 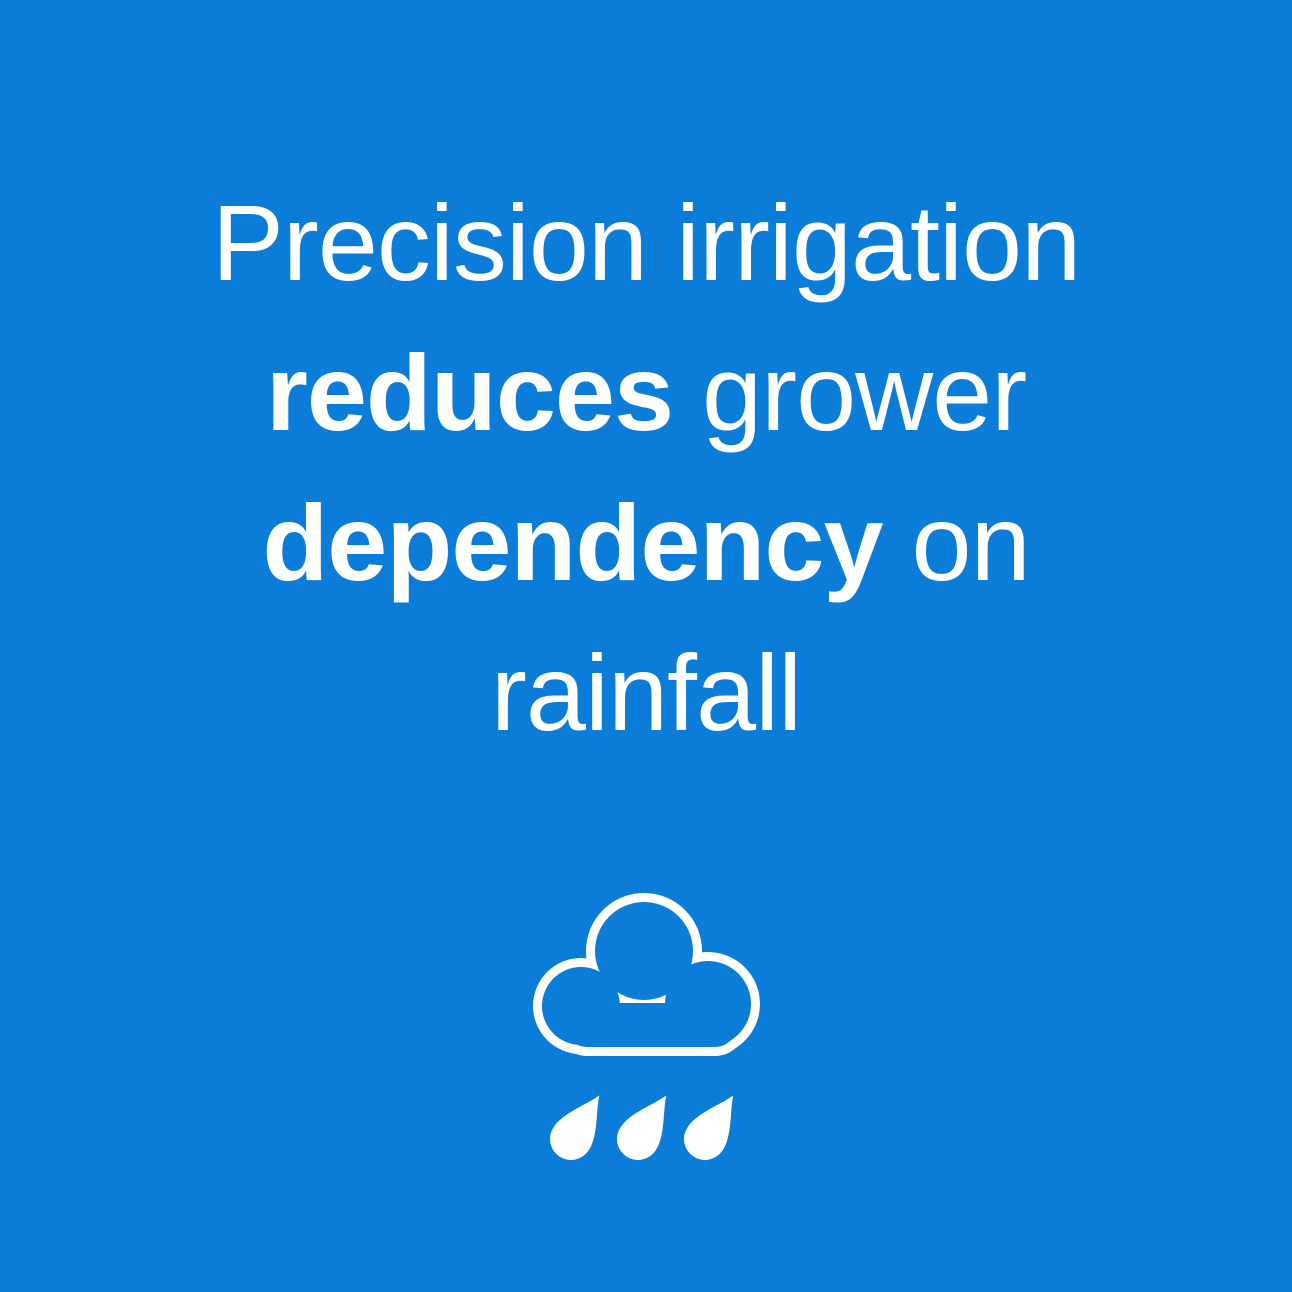 I want to click on rain-cloud-icon, so click(x=646, y=1022).